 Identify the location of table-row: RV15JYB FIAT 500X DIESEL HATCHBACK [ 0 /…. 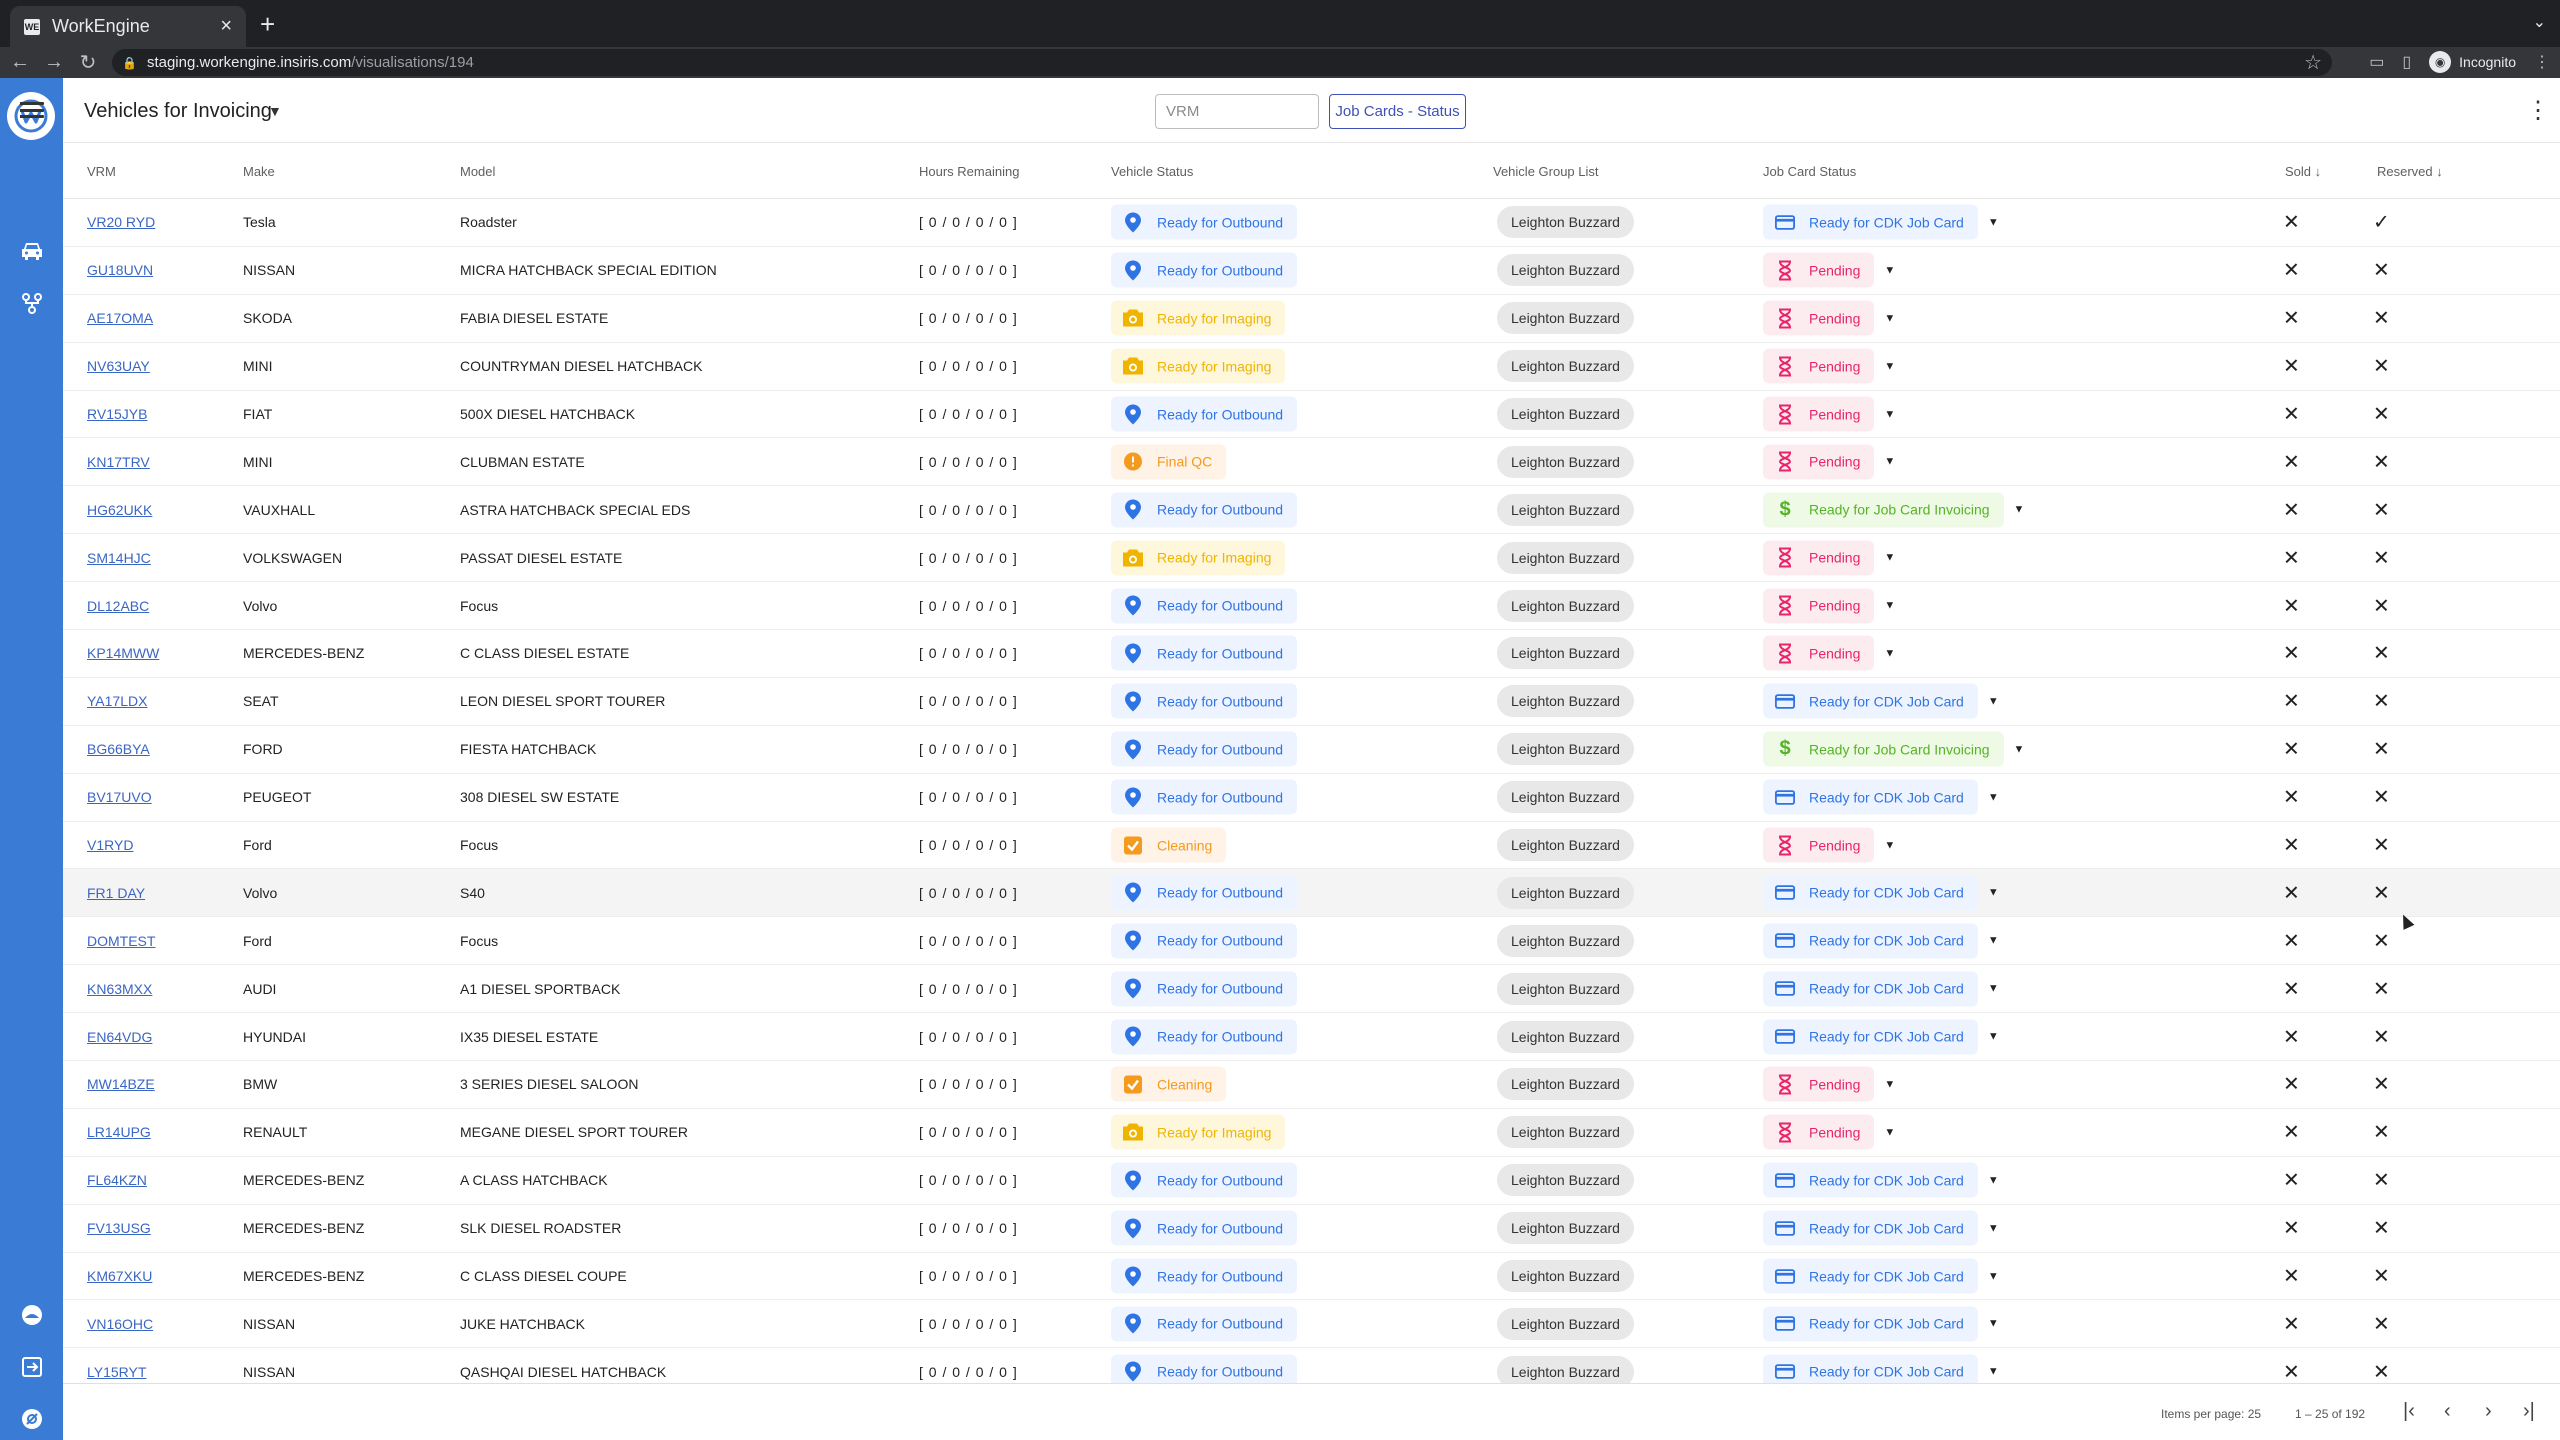
(1311, 415).